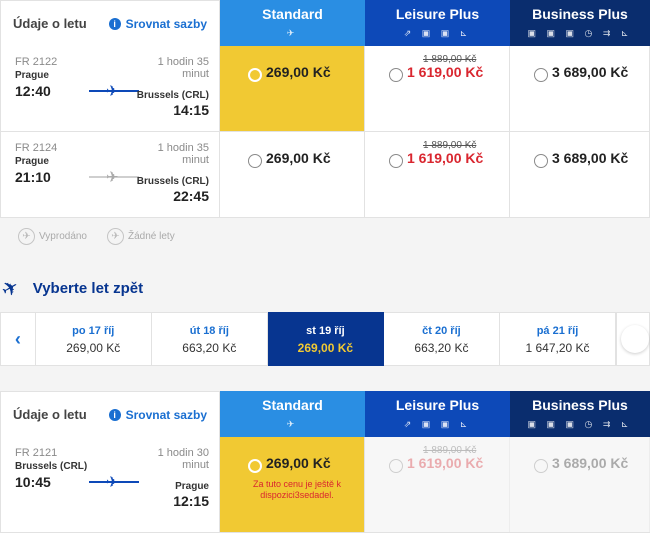 The width and height of the screenshot is (650, 533). I want to click on departure-time: 10:45, so click(33, 482).